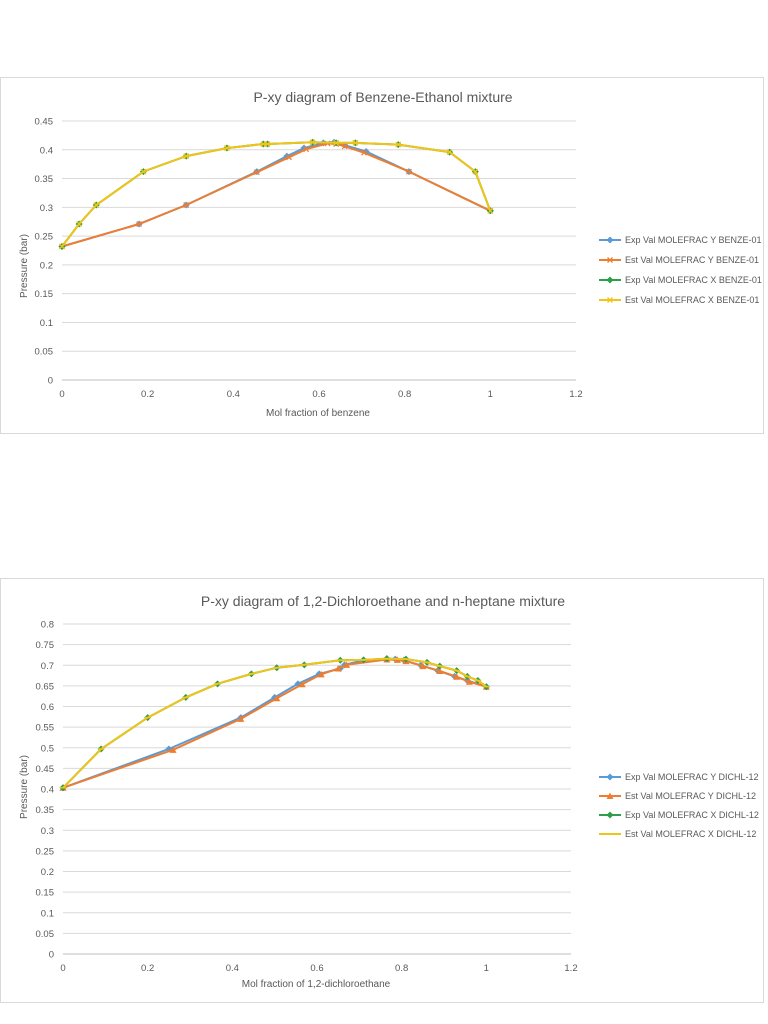  What do you see at coordinates (490, 394) in the screenshot?
I see `x-tick-label: 1` at bounding box center [490, 394].